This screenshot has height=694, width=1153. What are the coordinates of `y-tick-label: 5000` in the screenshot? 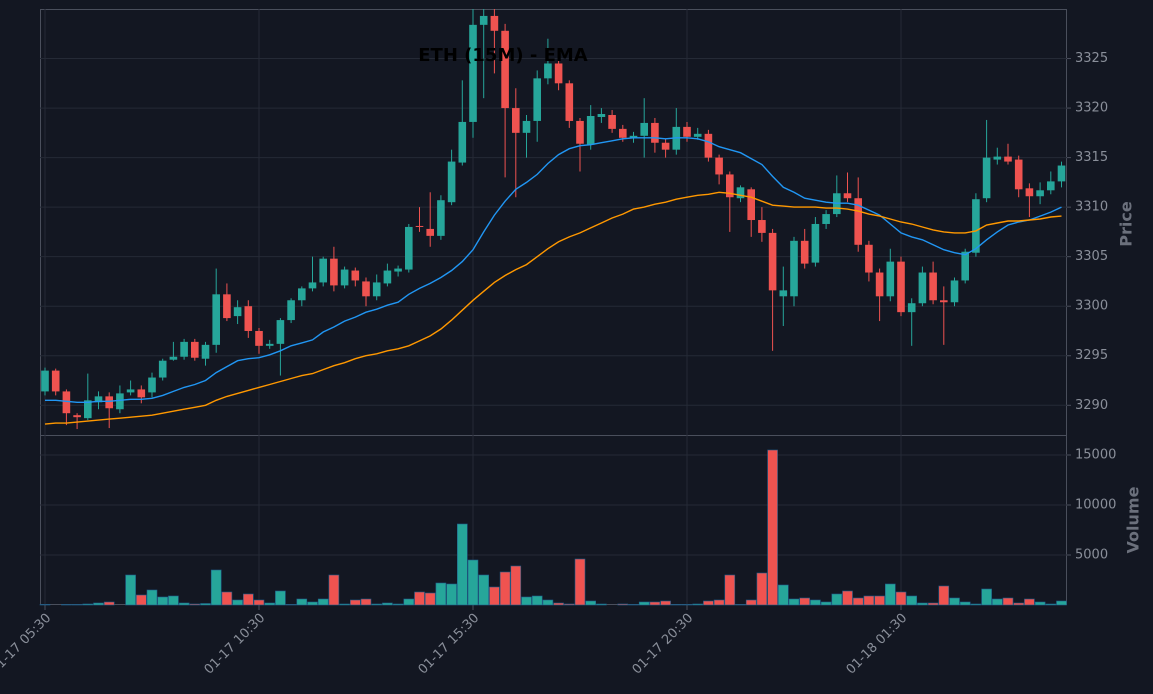 It's located at (1091, 555).